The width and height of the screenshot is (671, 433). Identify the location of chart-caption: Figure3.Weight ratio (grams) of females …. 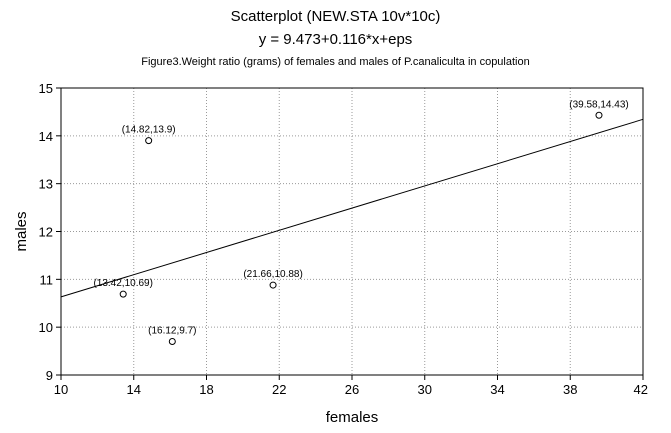
(335, 62).